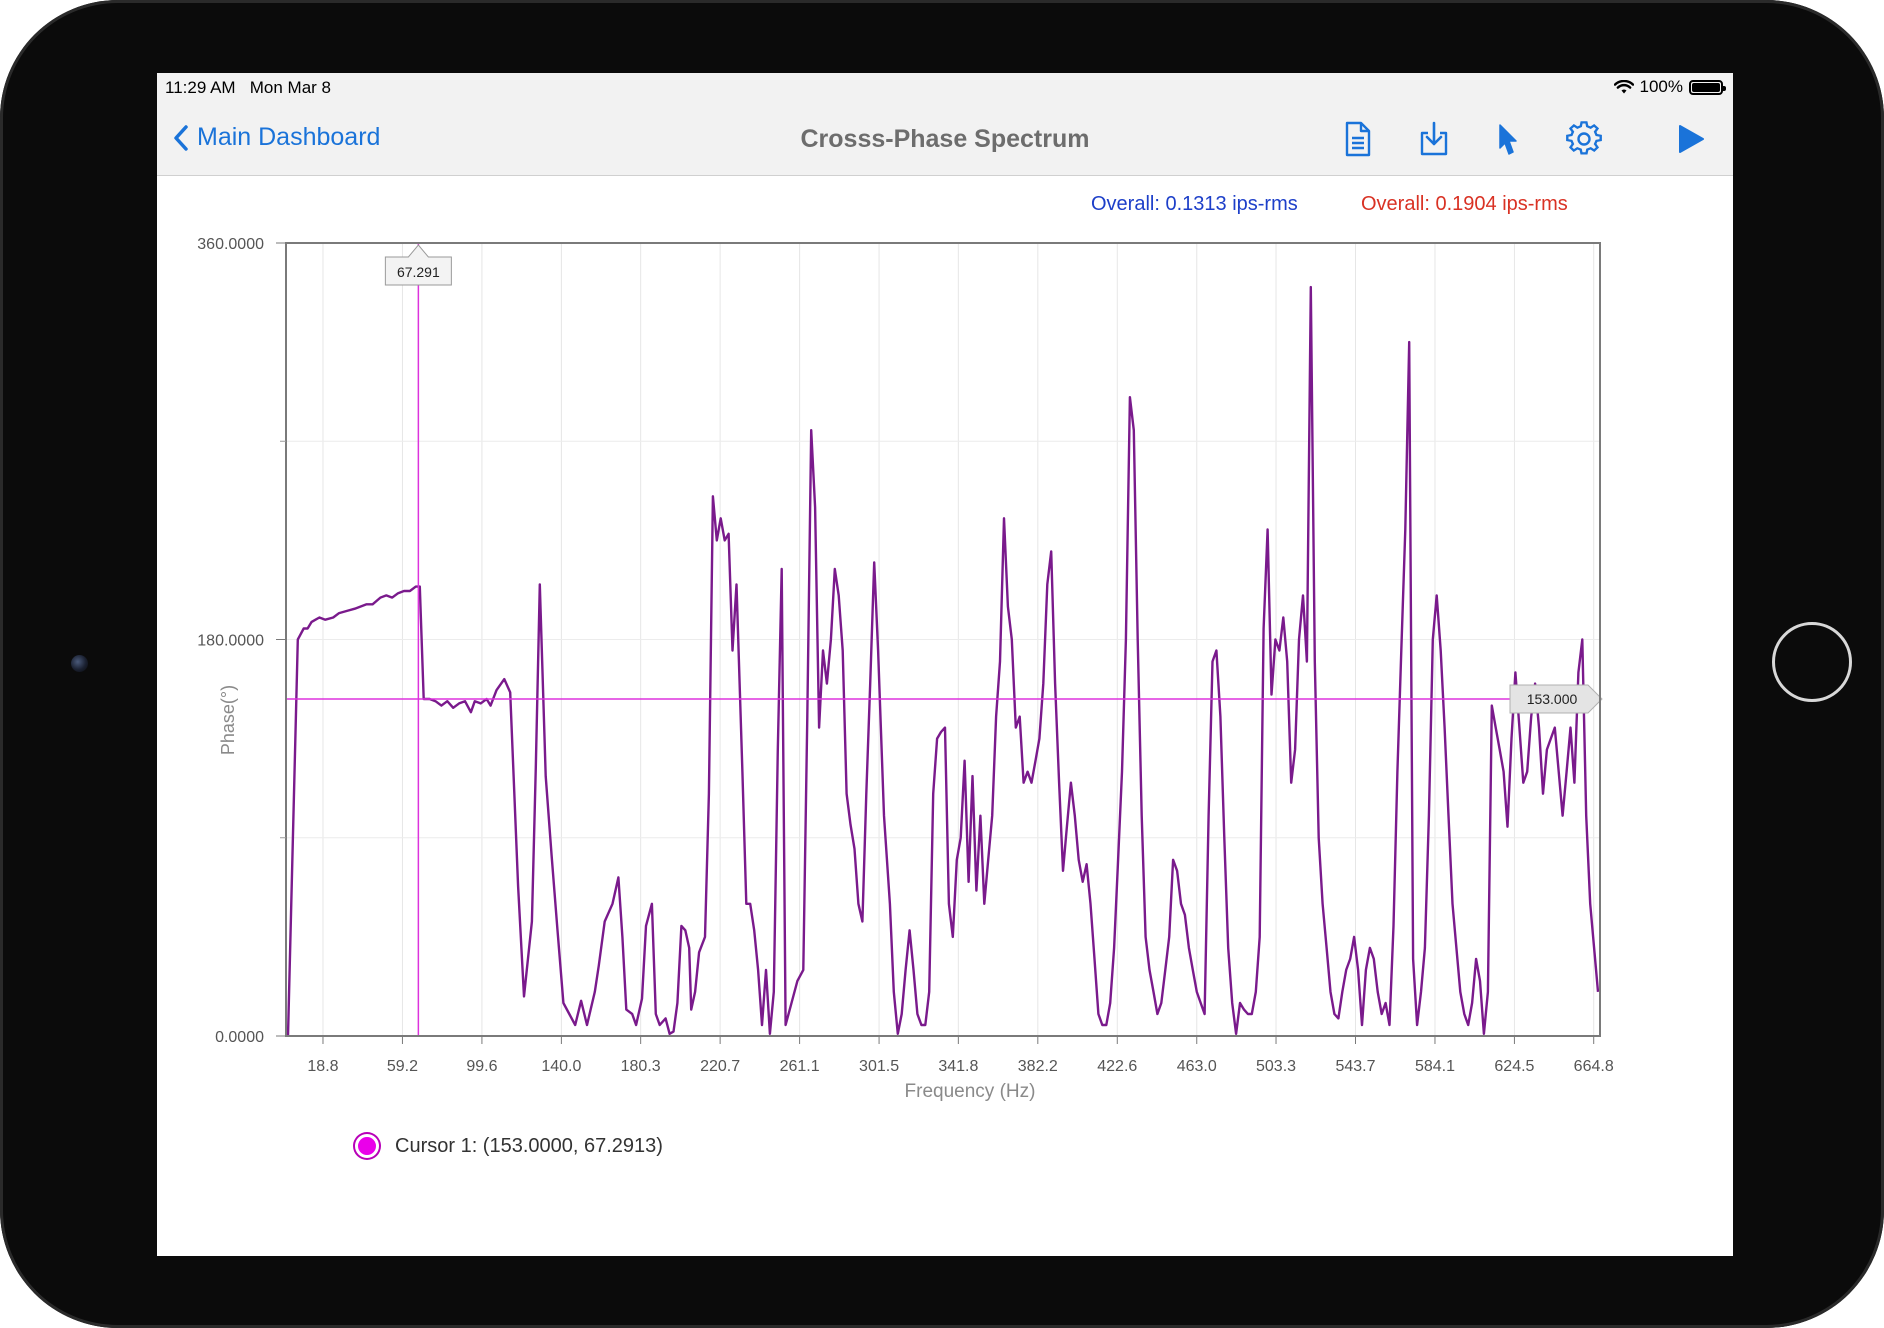  Describe the element at coordinates (561, 1066) in the screenshot. I see `x-tick-label: 140.0` at that location.